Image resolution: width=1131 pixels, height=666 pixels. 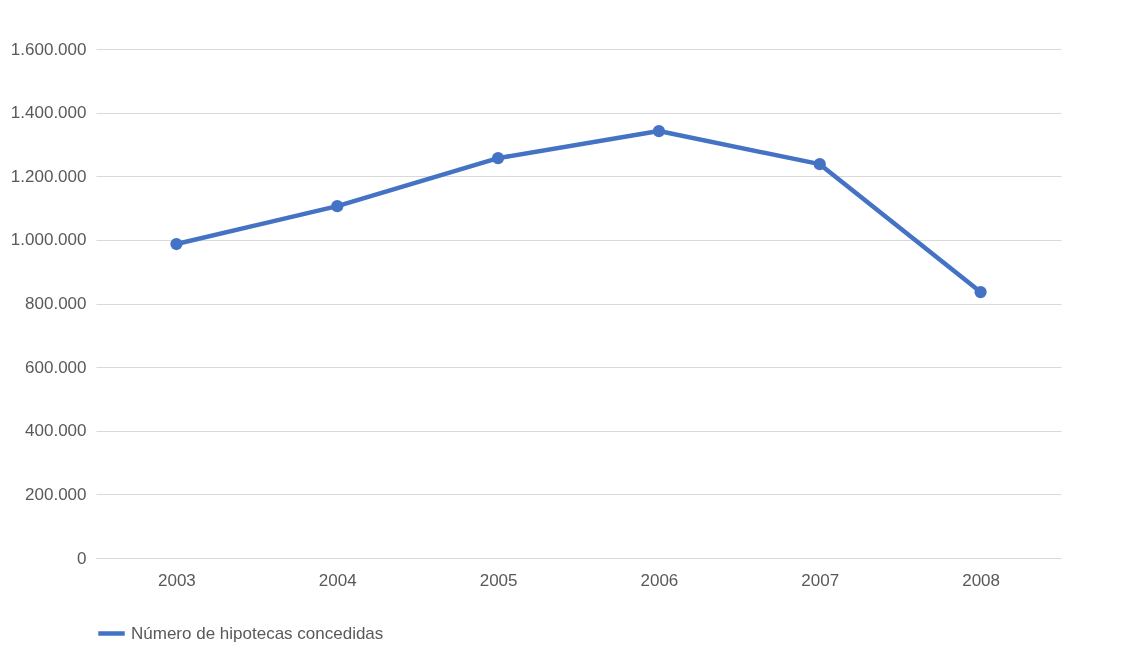 What do you see at coordinates (820, 580) in the screenshot?
I see `x-tick-label: 2007` at bounding box center [820, 580].